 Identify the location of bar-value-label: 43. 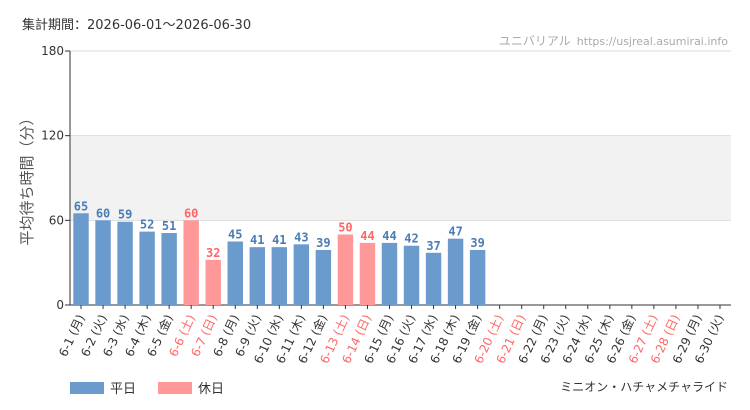
(301, 237).